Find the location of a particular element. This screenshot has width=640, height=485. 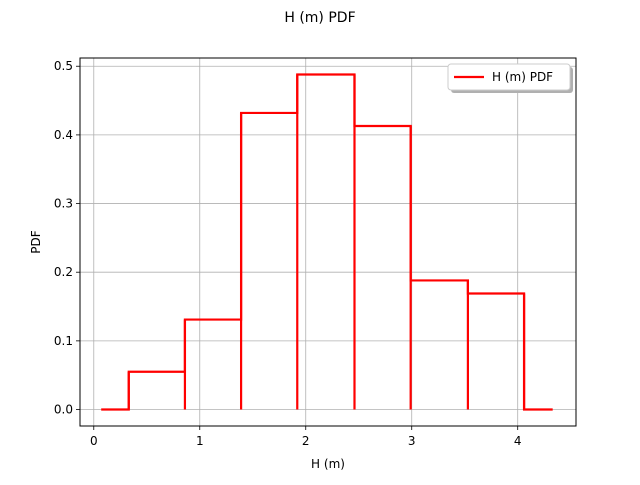

x-tick-label: 3 is located at coordinates (412, 441).